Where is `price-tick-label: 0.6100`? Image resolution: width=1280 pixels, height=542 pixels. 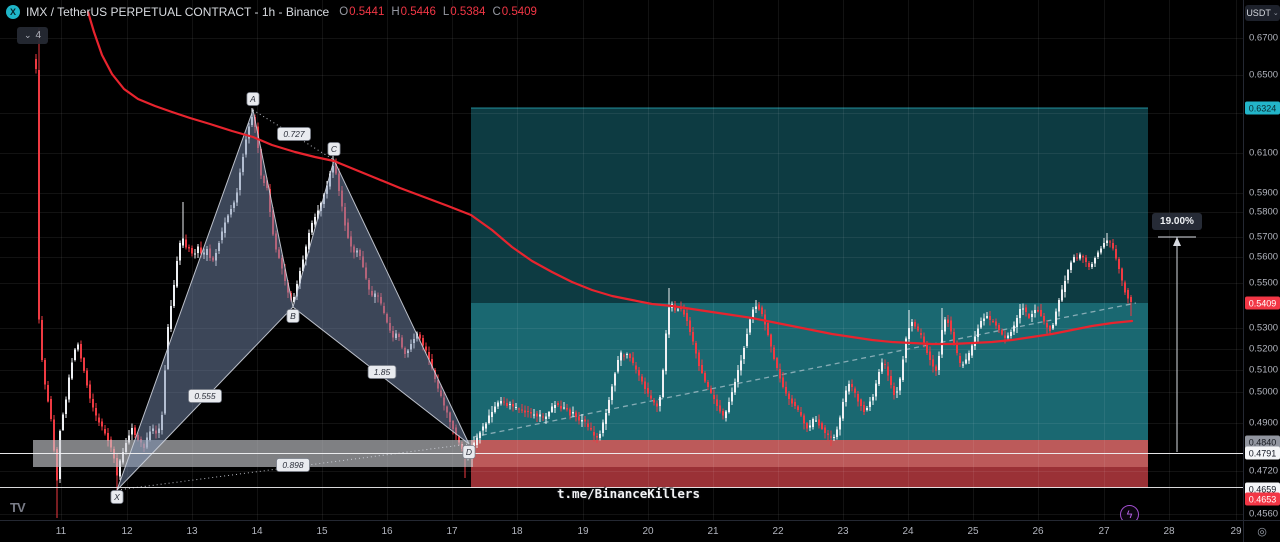
price-tick-label: 0.6100 is located at coordinates (1264, 153).